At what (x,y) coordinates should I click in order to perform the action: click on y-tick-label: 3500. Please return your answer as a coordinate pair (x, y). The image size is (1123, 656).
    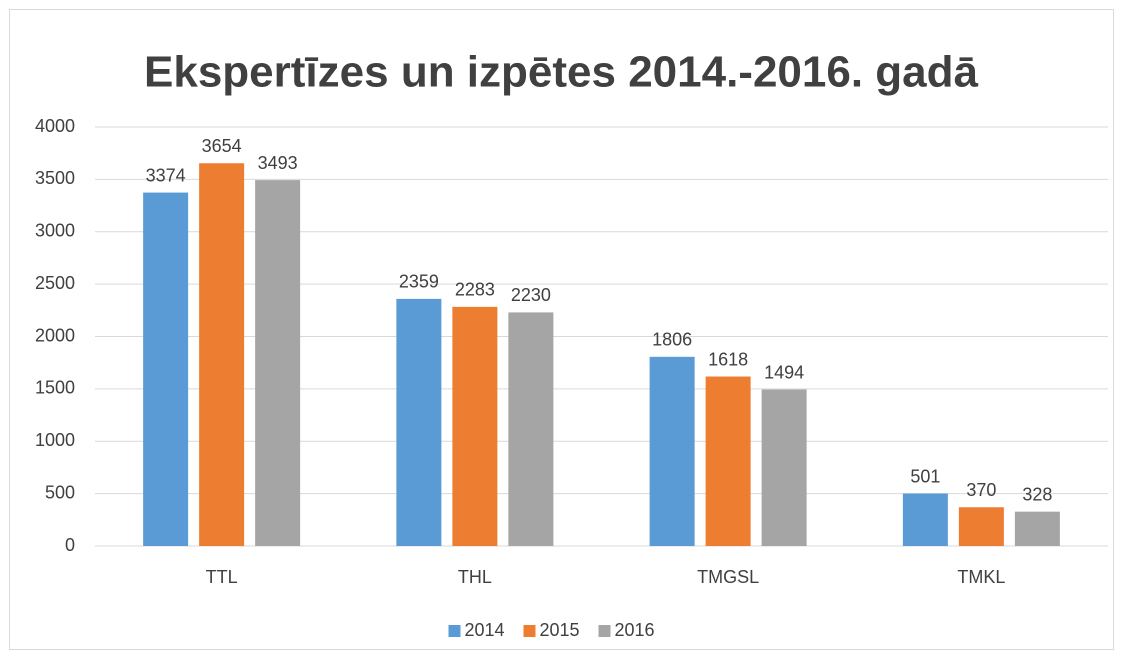
    Looking at the image, I should click on (55, 178).